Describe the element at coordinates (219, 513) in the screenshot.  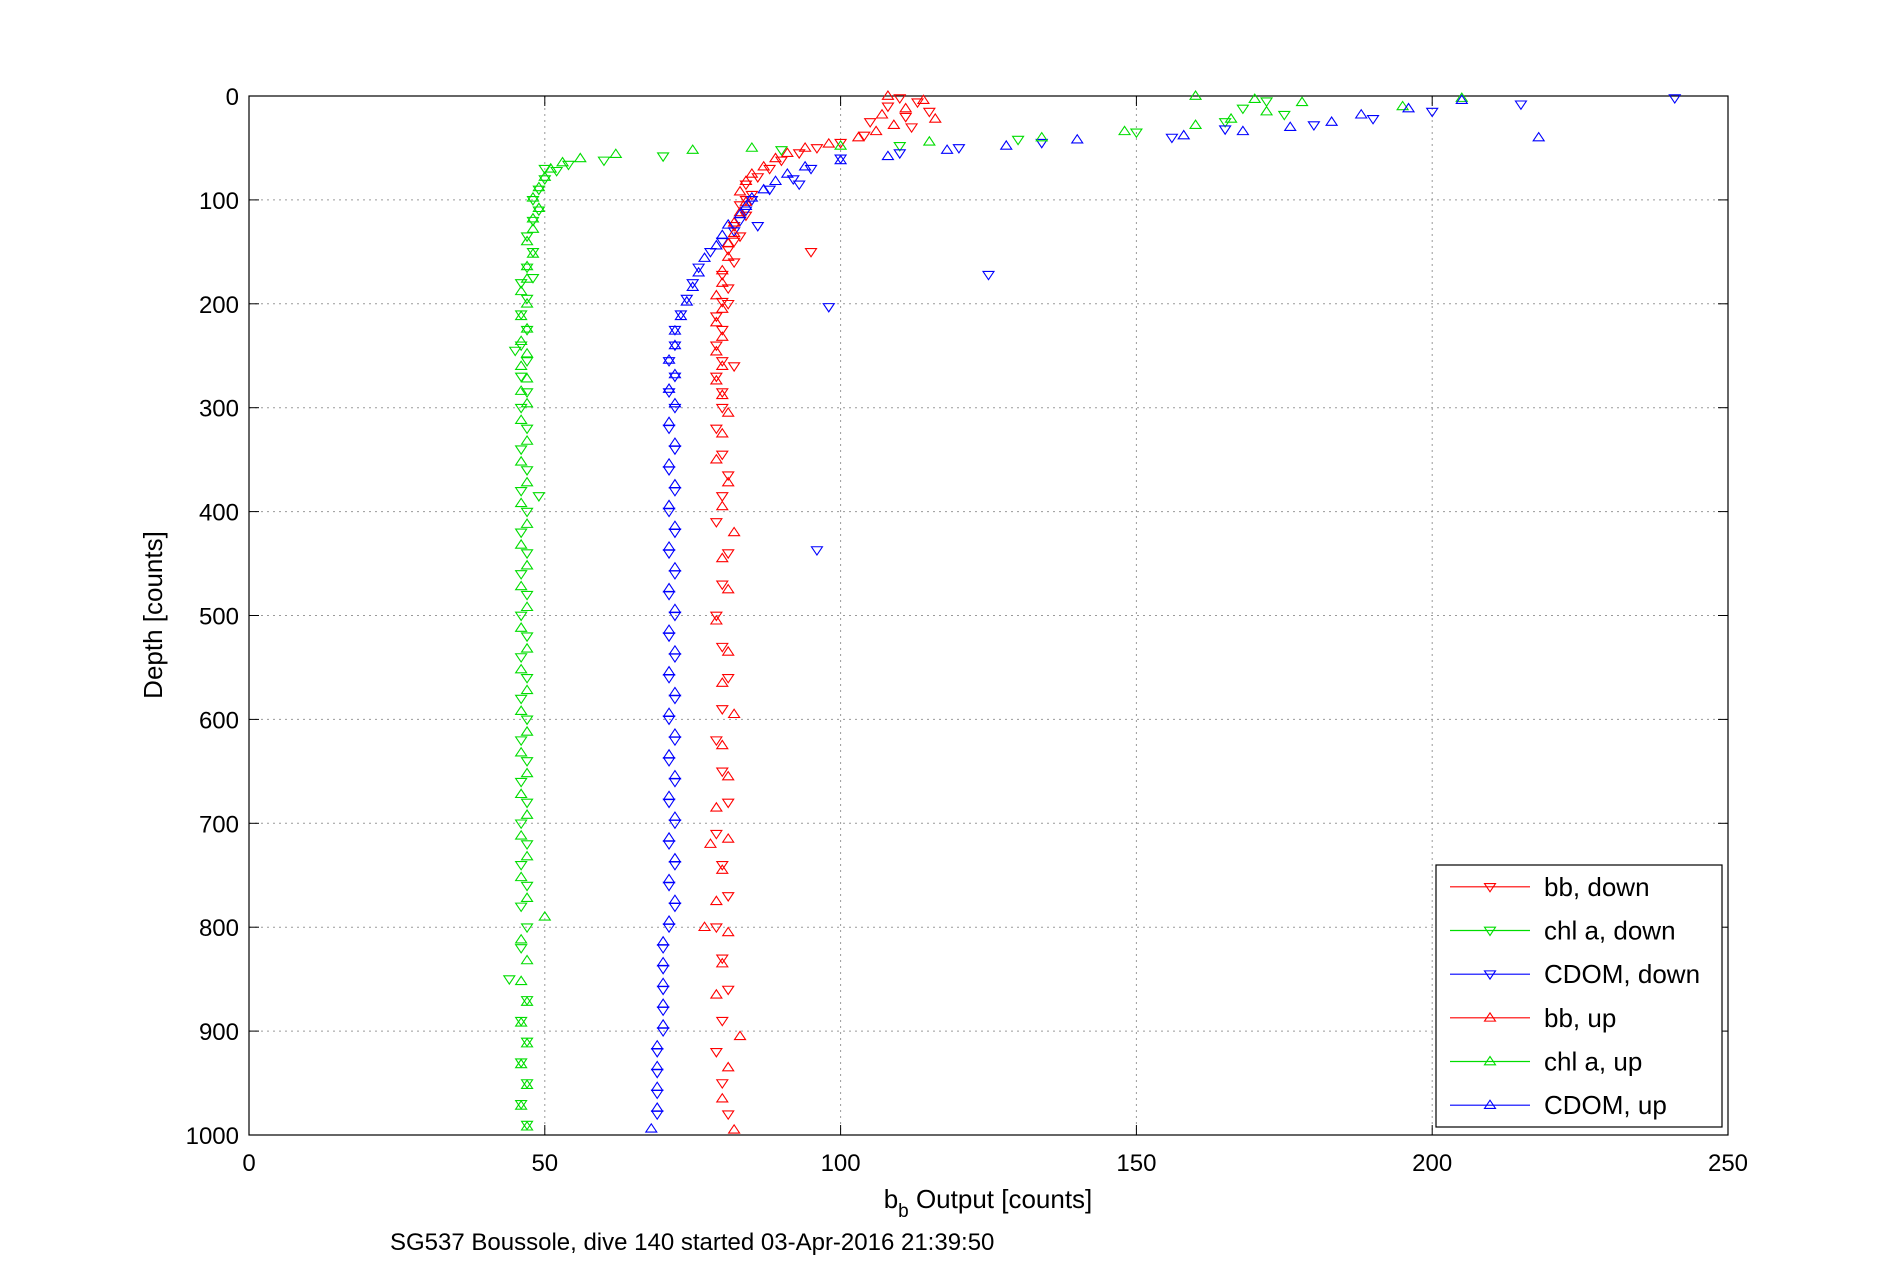
I see `y-tick-label: 400` at that location.